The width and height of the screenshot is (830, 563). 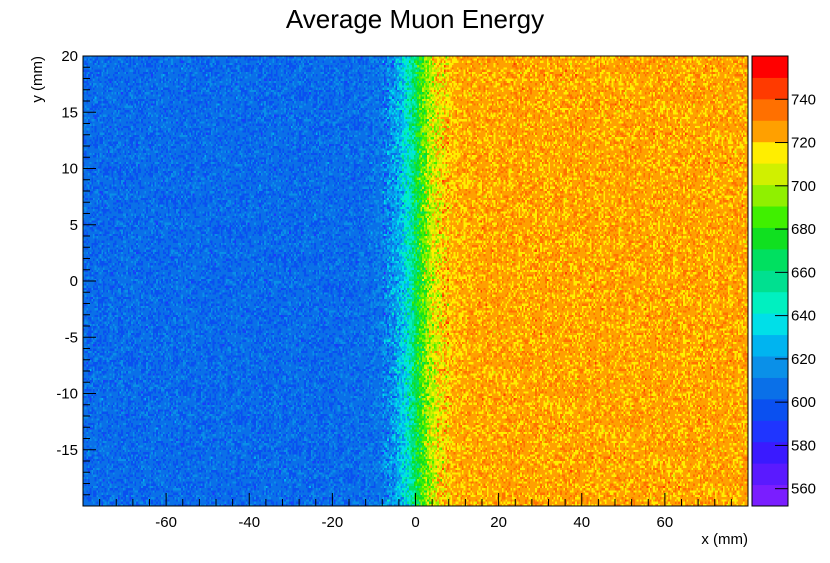 What do you see at coordinates (803, 186) in the screenshot?
I see `color-scale-tick-label: 700` at bounding box center [803, 186].